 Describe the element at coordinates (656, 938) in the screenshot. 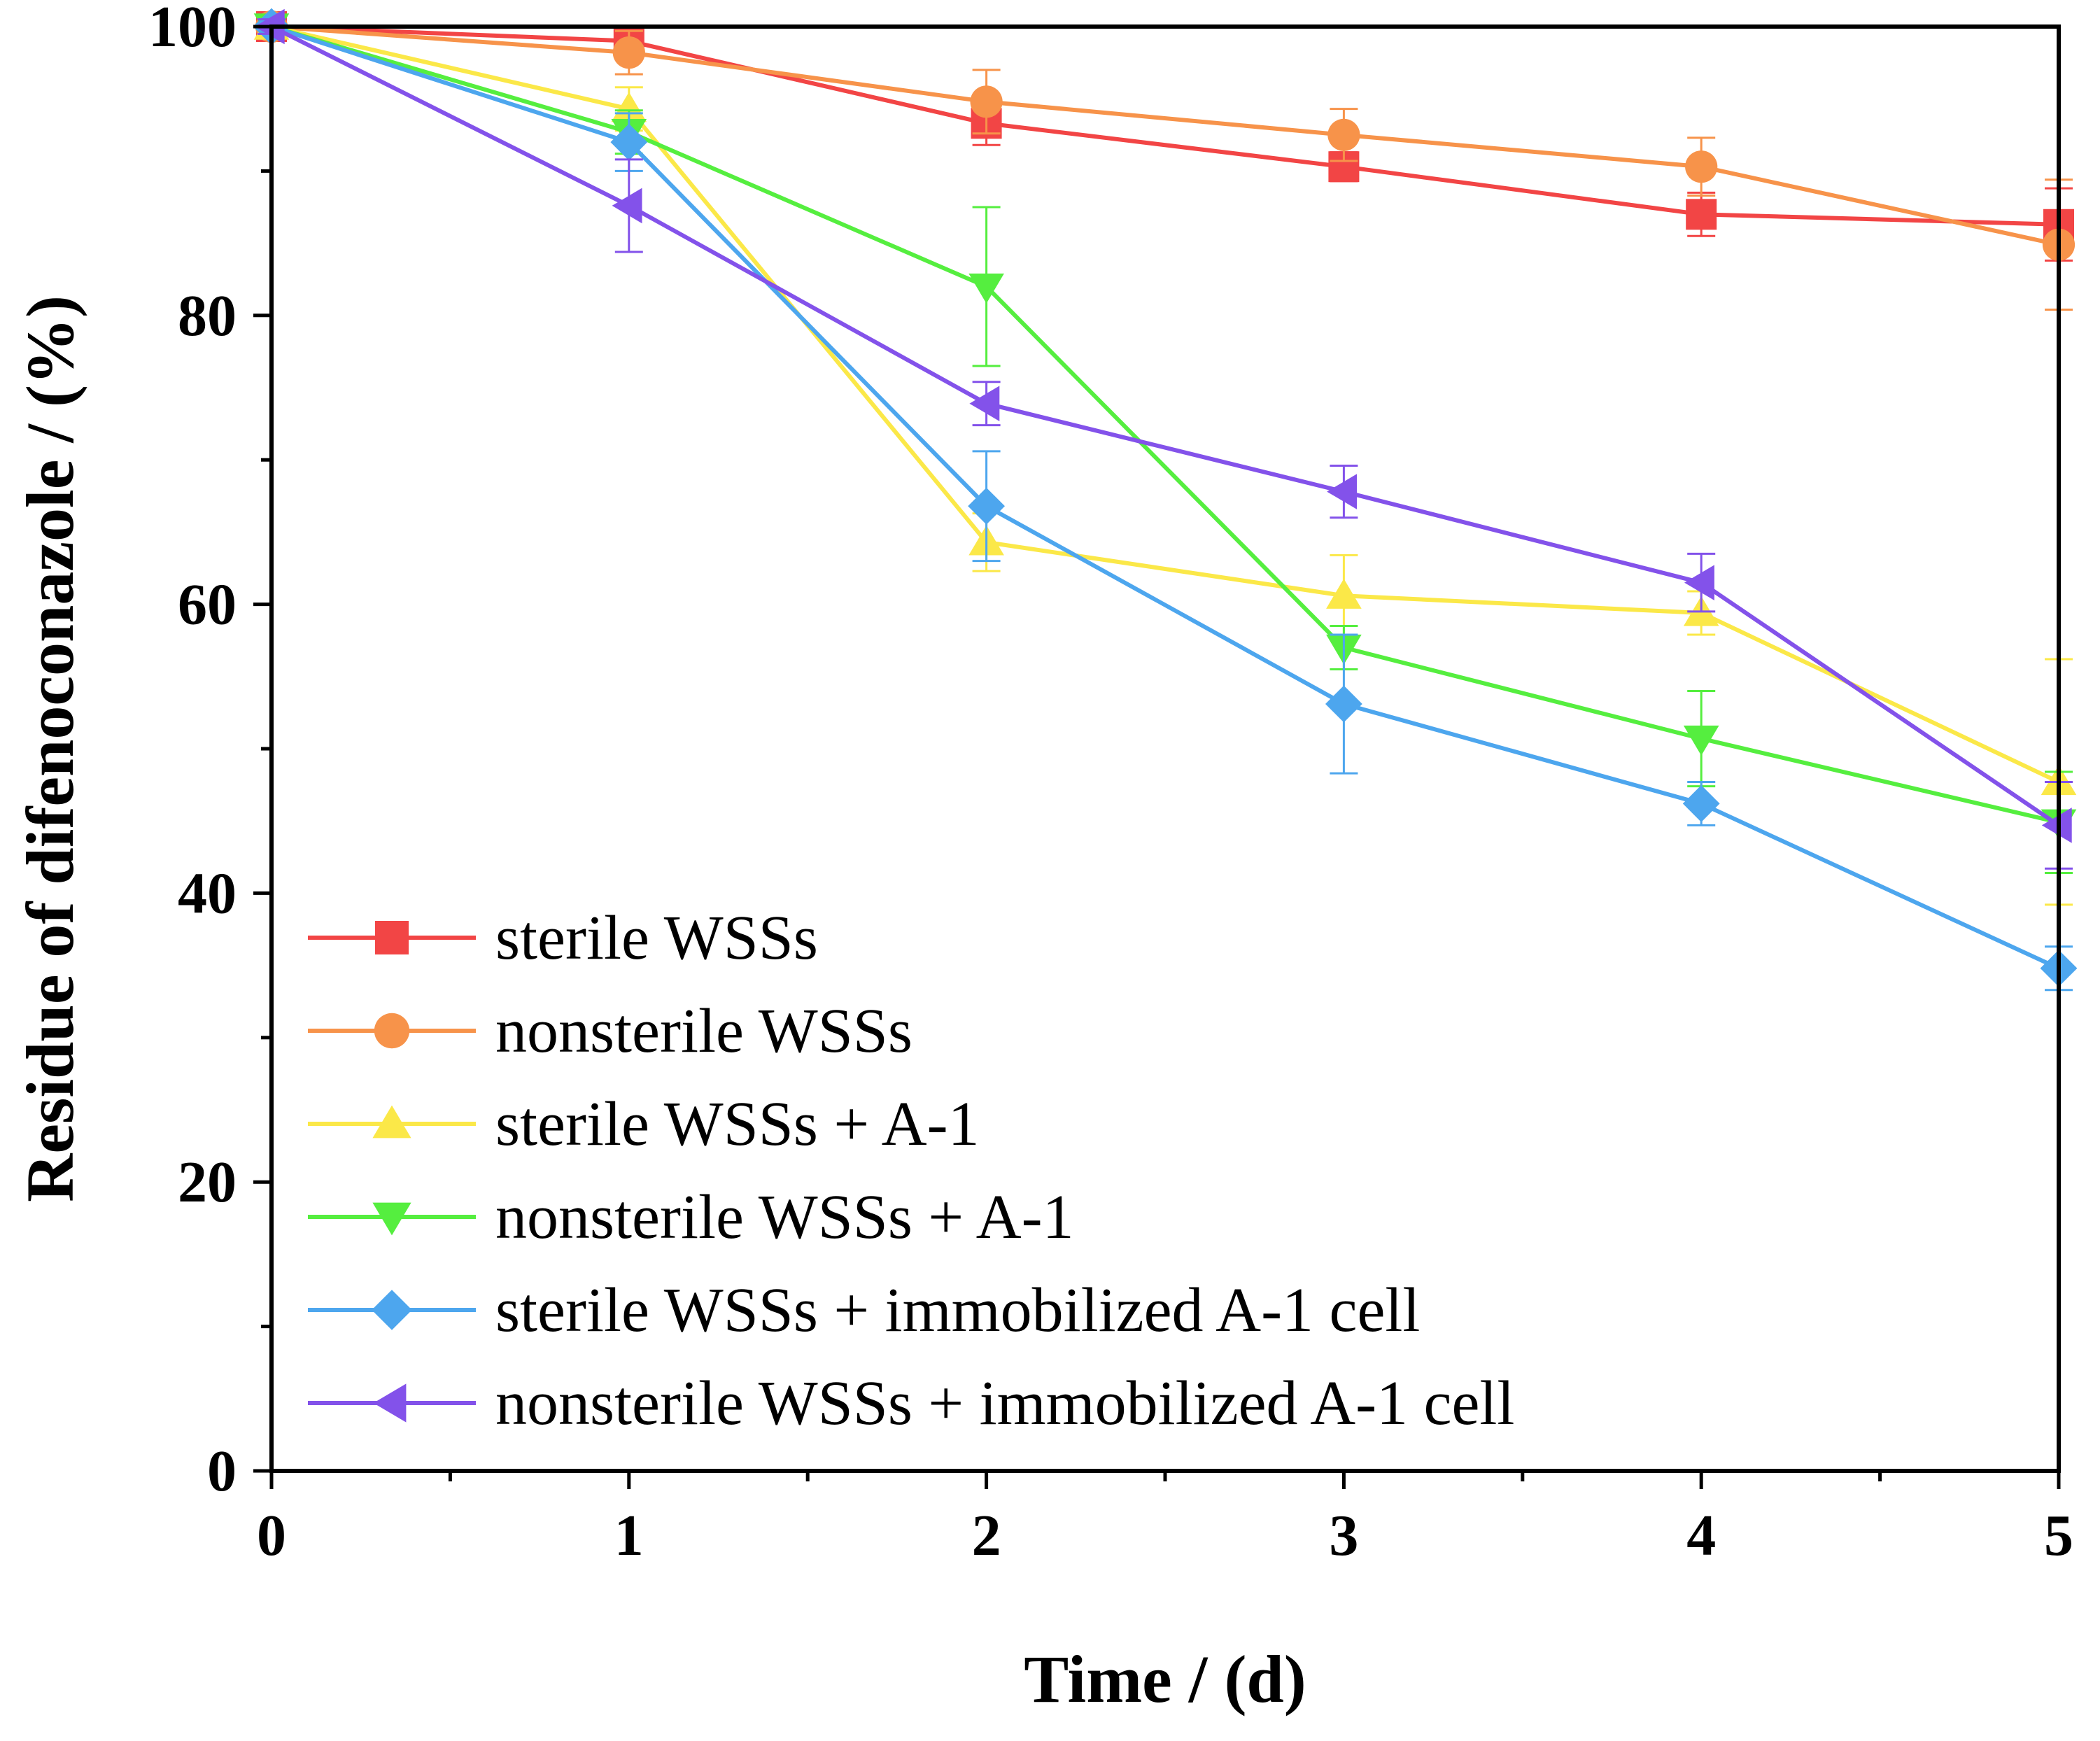

I see `legend-label: sterile WSSs` at that location.